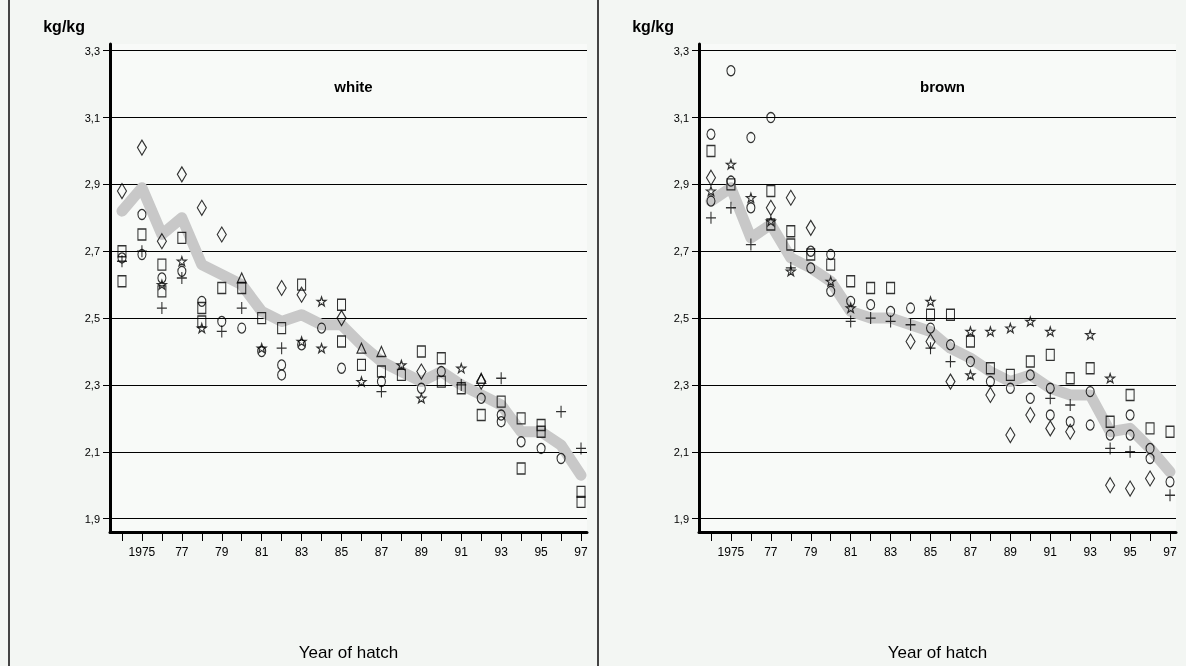 The image size is (1186, 666). Describe the element at coordinates (92, 117) in the screenshot. I see `y-tick-label: 3,1` at that location.